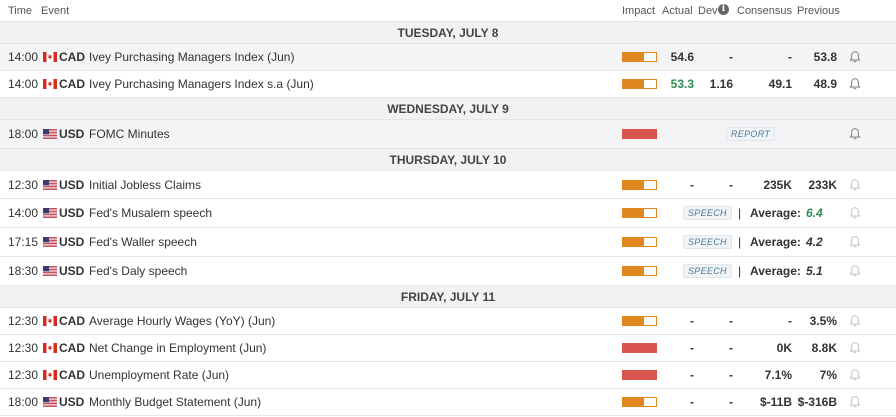 This screenshot has height=417, width=896. What do you see at coordinates (20, 11) in the screenshot?
I see `header-time: Time` at bounding box center [20, 11].